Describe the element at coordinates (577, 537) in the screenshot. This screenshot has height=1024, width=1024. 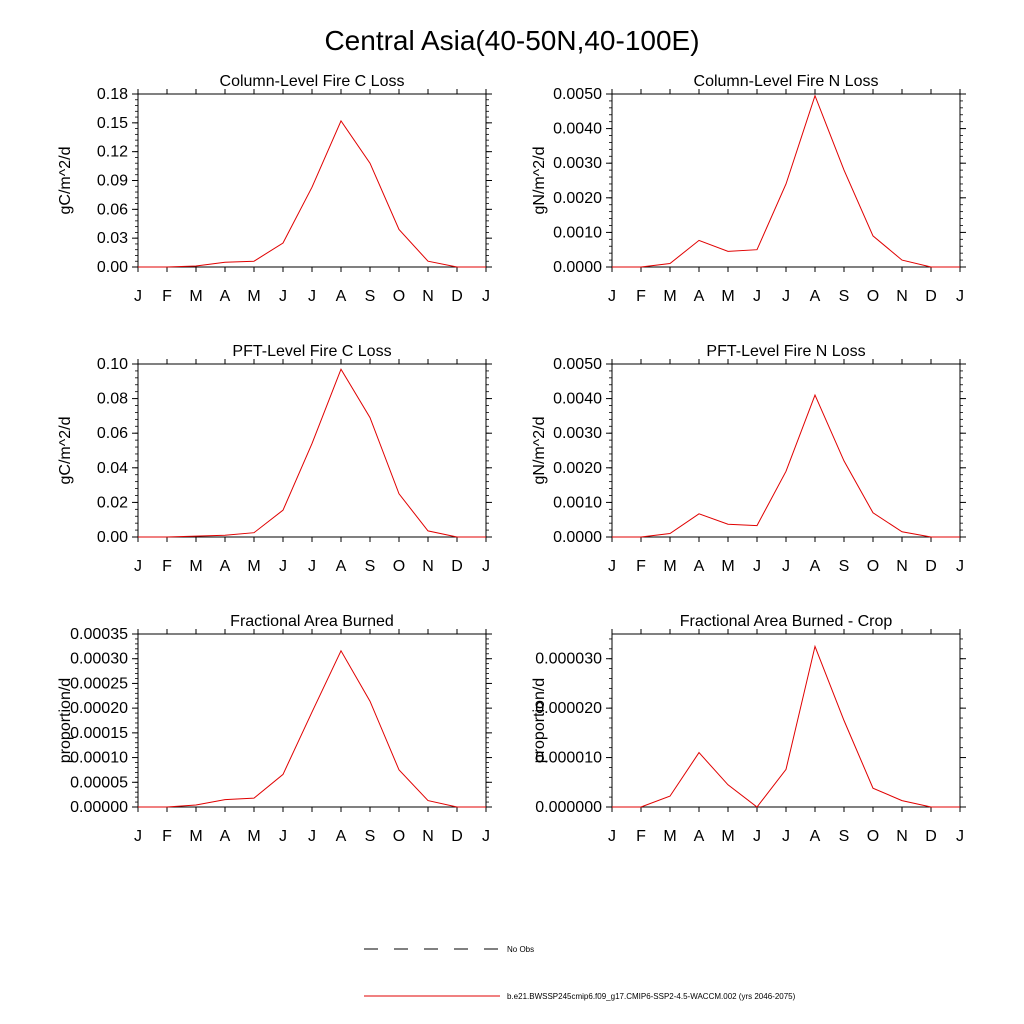
I see `y-tick-label: 0.0000` at that location.